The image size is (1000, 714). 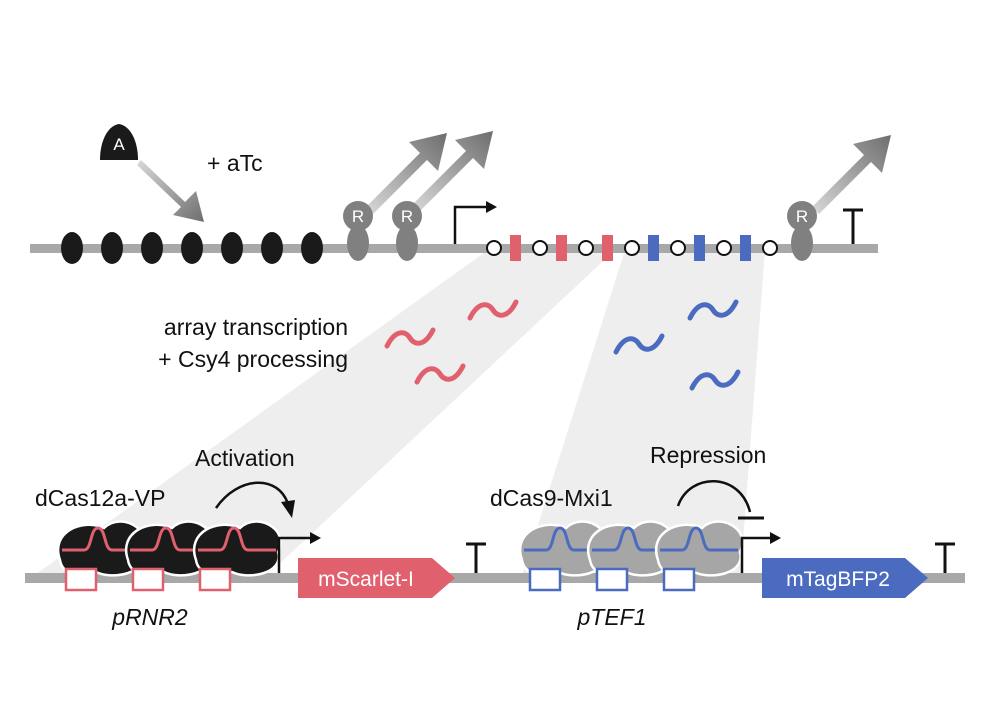 What do you see at coordinates (235, 163) in the screenshot?
I see `atc-label: + aTc` at bounding box center [235, 163].